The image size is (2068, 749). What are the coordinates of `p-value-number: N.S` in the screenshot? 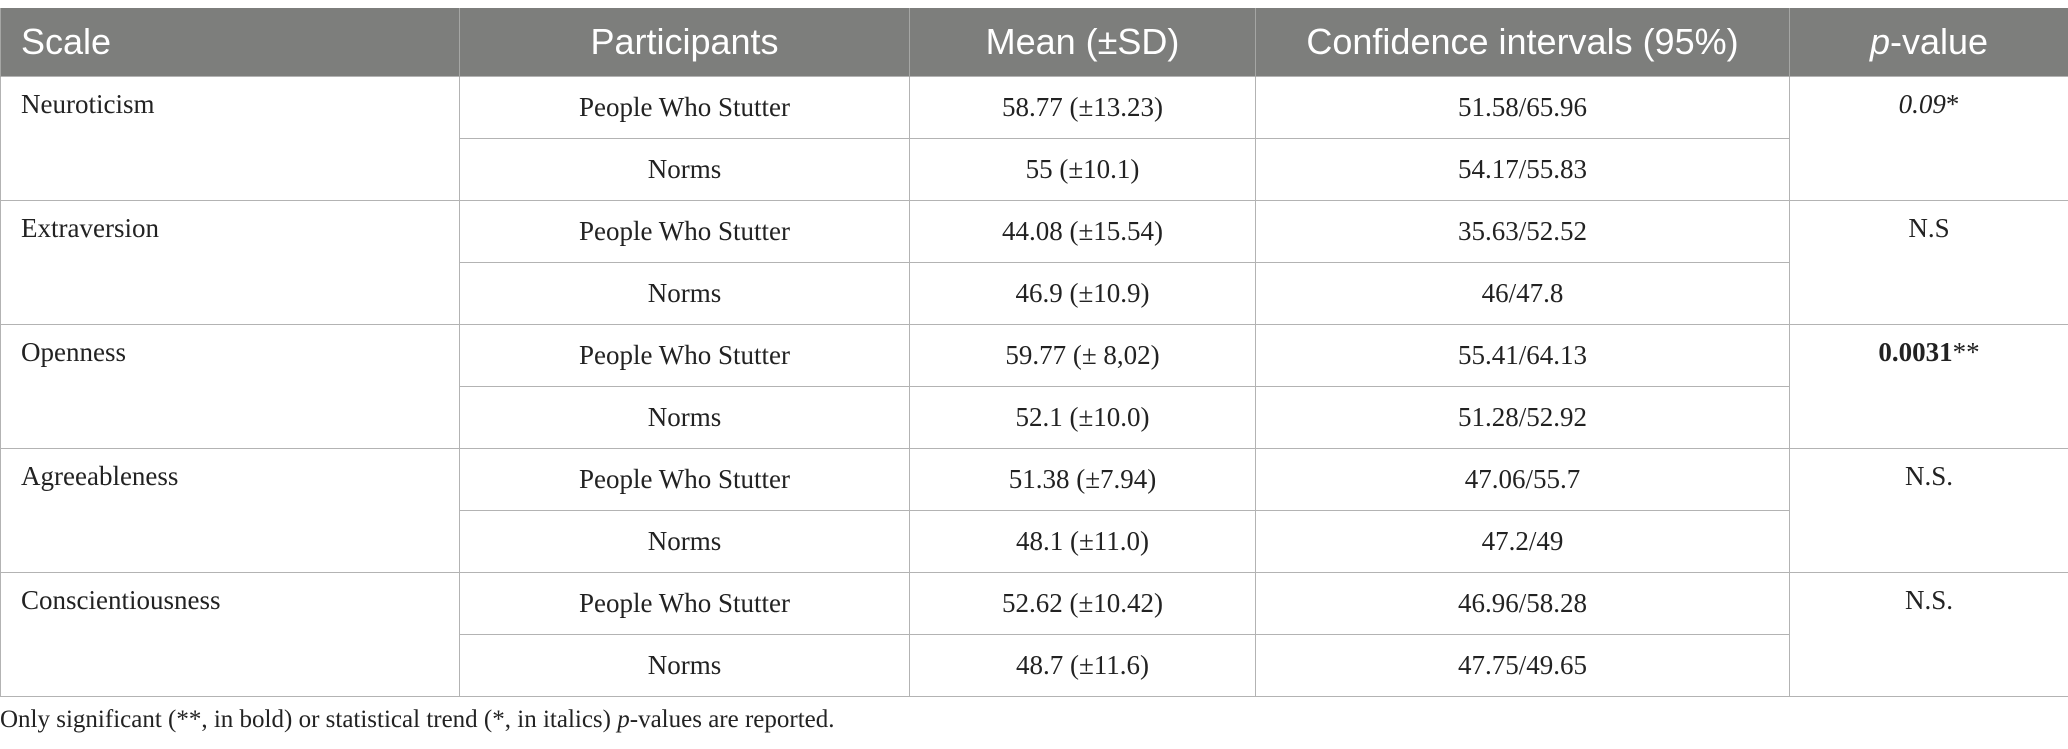 It's located at (1929, 228).